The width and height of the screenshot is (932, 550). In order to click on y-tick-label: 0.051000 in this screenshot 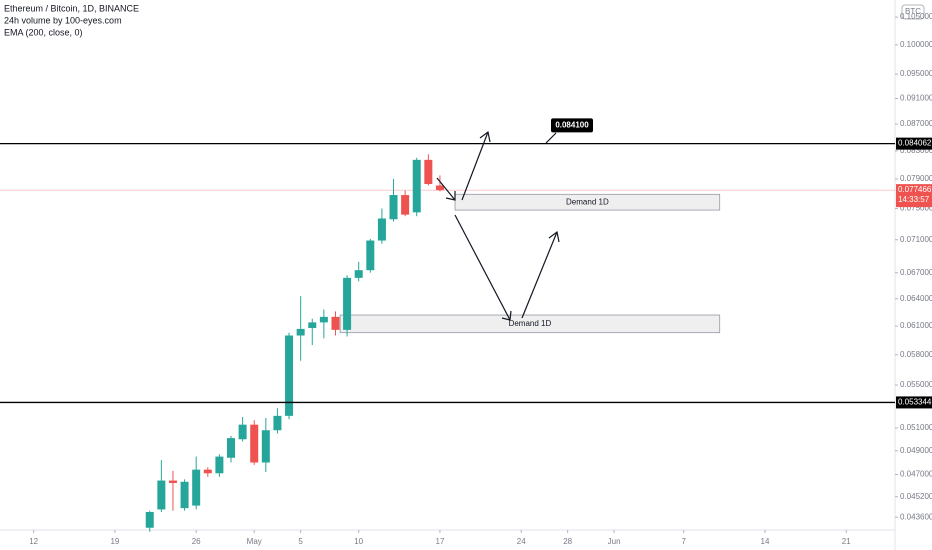, I will do `click(916, 427)`.